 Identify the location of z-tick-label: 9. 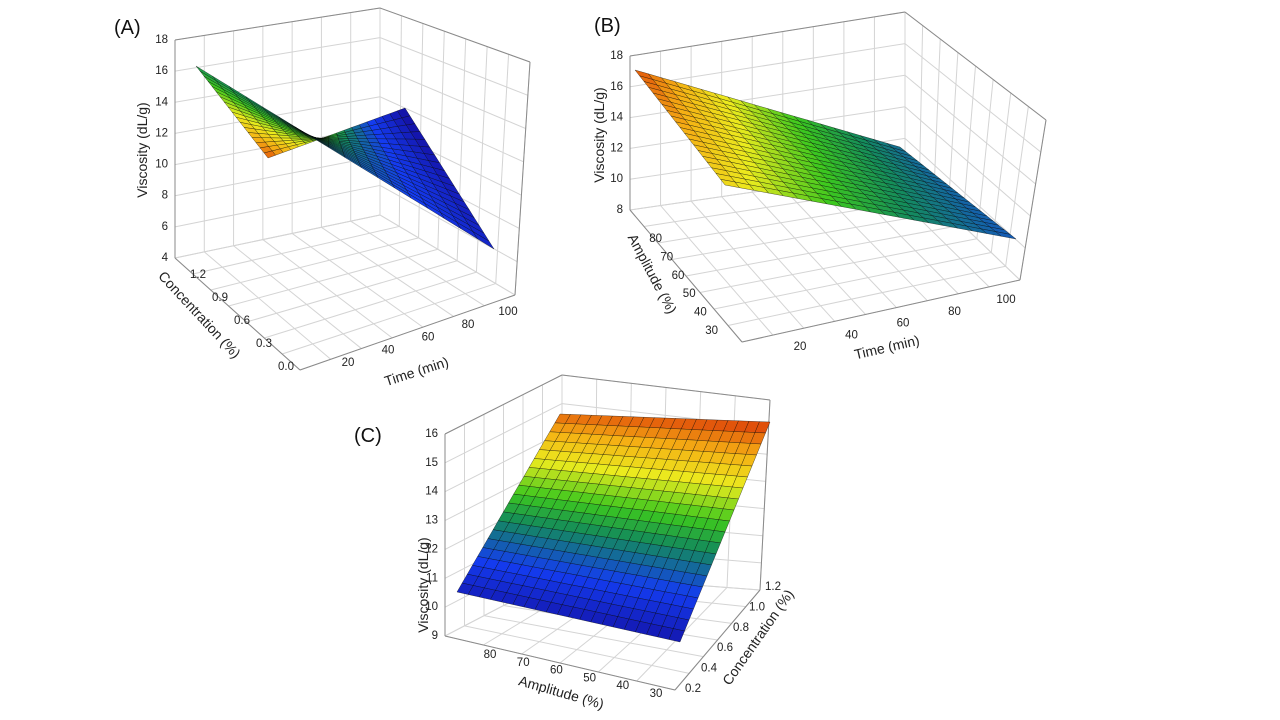
(435, 636).